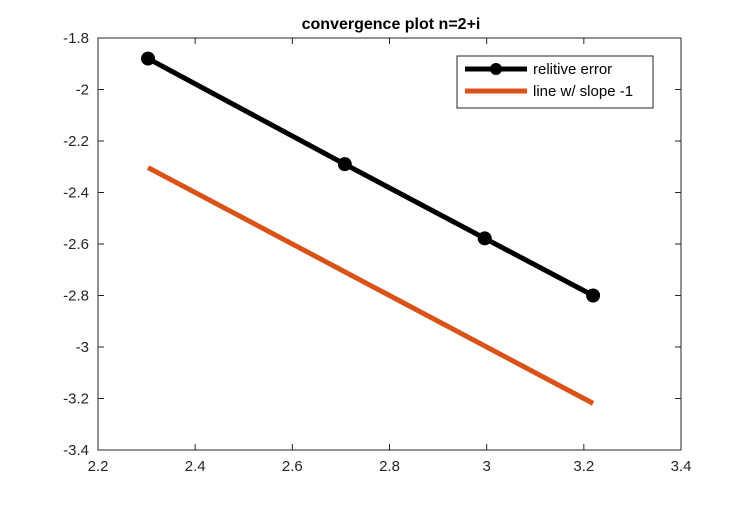  I want to click on legend: relitive error line w/ slope -1, so click(555, 82).